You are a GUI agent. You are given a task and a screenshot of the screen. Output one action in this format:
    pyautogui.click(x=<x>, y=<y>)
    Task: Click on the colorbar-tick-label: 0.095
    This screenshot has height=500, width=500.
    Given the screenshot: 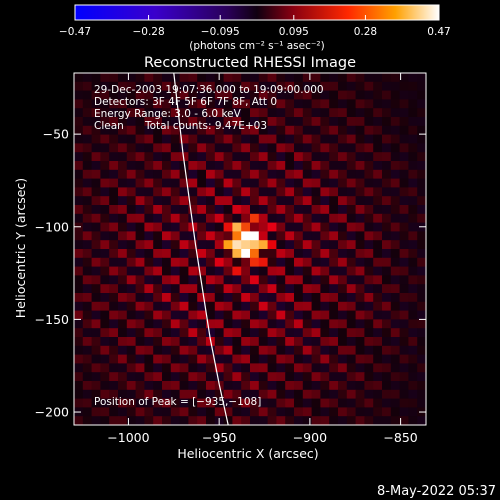 What is the action you would take?
    pyautogui.click(x=294, y=32)
    